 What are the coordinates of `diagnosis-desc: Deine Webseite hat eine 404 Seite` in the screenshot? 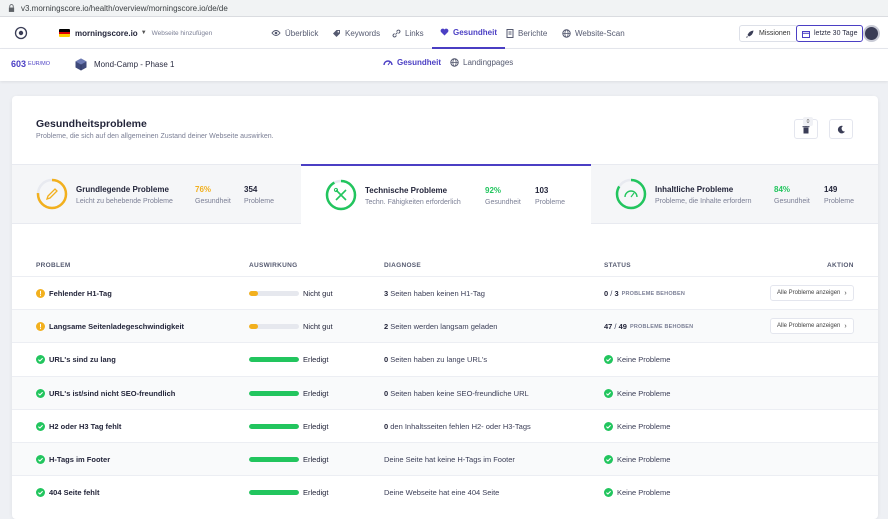 It's located at (442, 492).